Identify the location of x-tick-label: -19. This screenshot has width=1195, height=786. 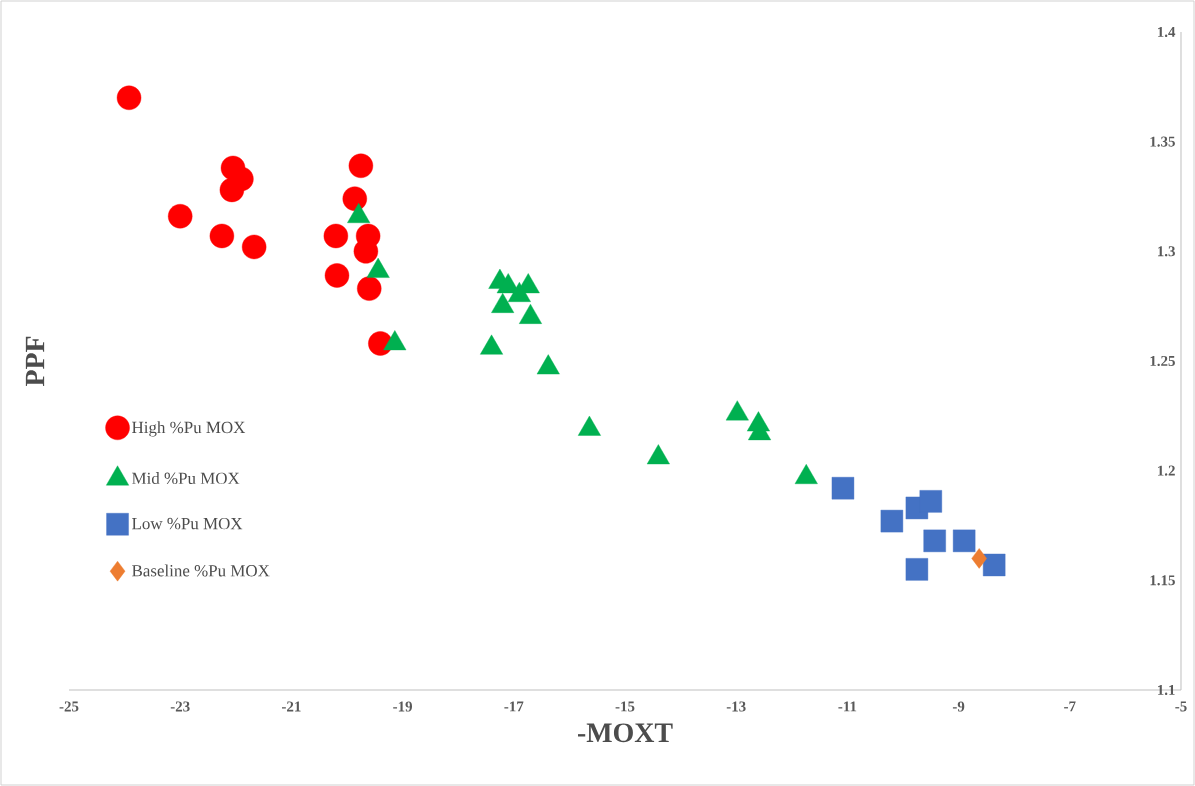
(403, 706).